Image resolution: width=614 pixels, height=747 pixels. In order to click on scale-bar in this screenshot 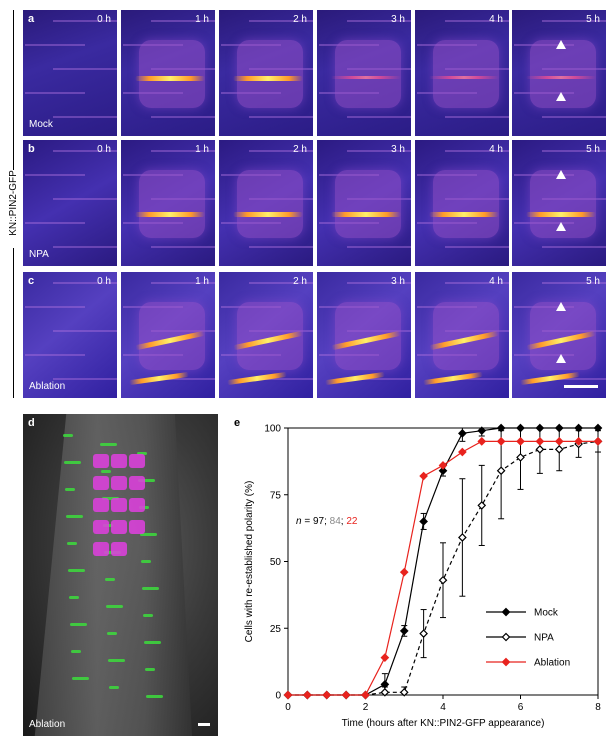, I will do `click(581, 386)`.